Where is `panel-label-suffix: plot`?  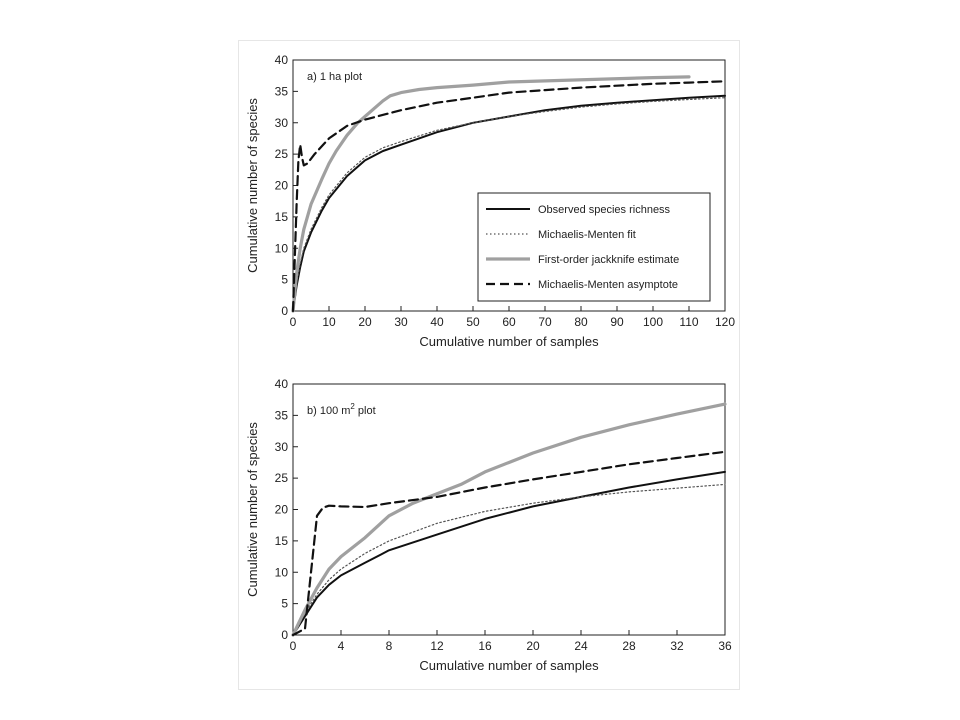
panel-label-suffix: plot is located at coordinates (365, 411).